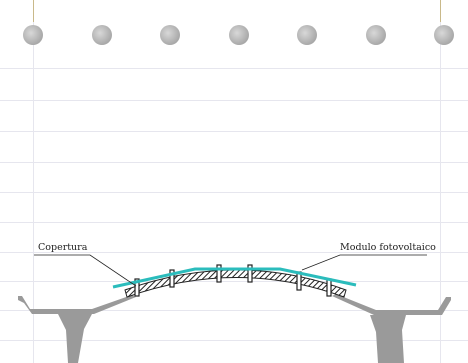 The height and width of the screenshot is (363, 468). Describe the element at coordinates (388, 247) in the screenshot. I see `label-modulo-fotovoltaico: Modulo fotovoltaico` at that location.